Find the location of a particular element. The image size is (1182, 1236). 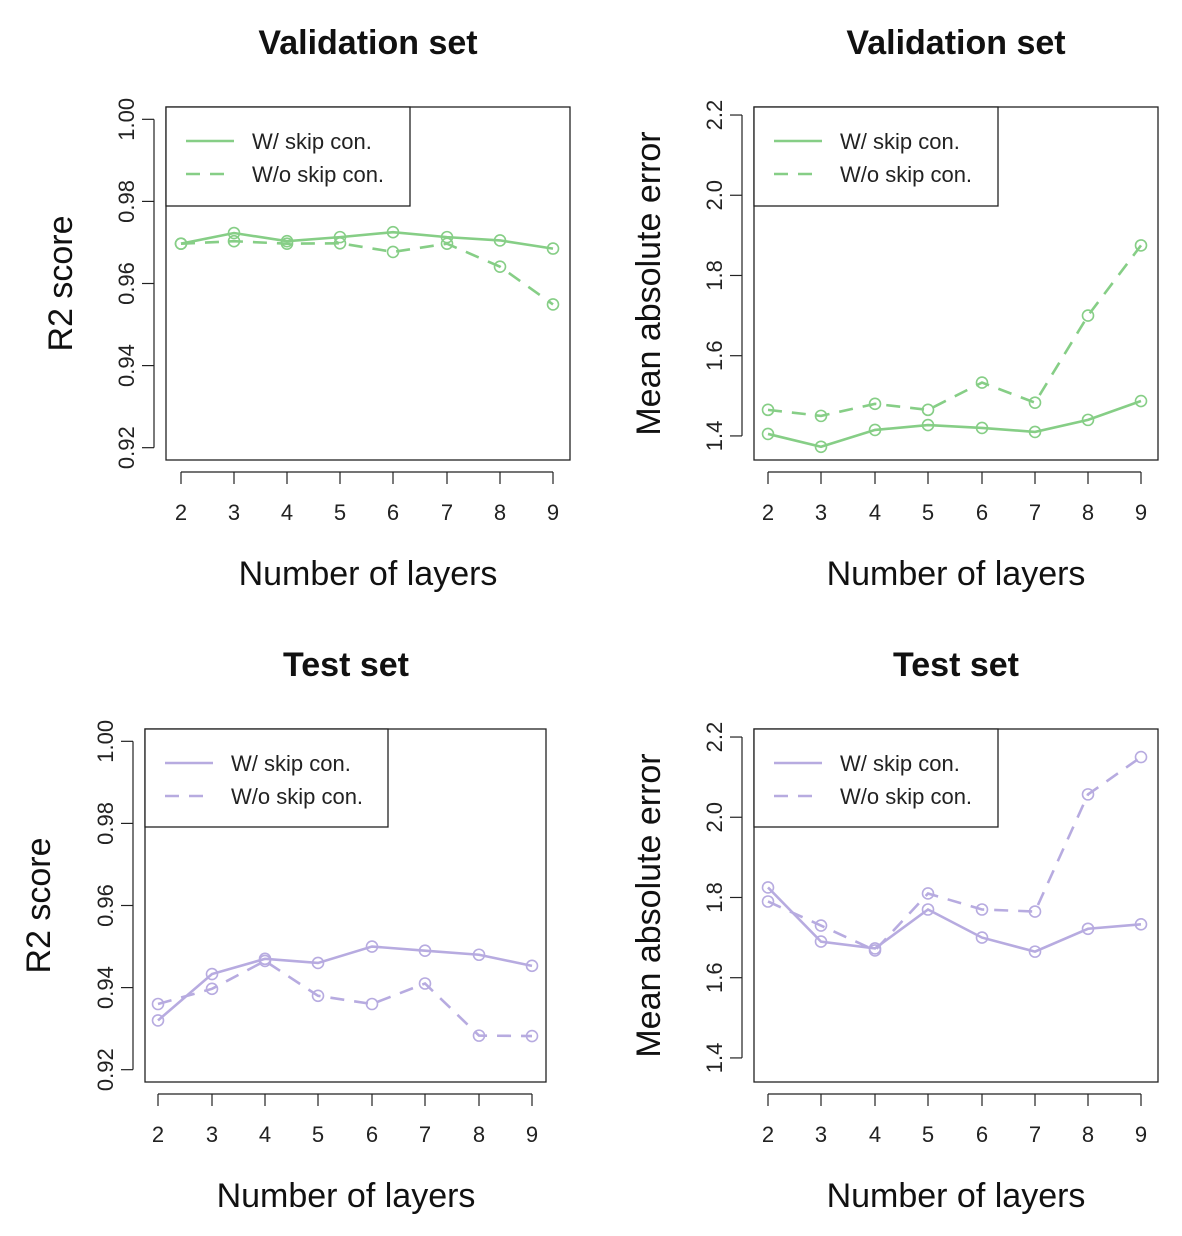

panel-1-x-tick-label: 2 is located at coordinates (181, 512).